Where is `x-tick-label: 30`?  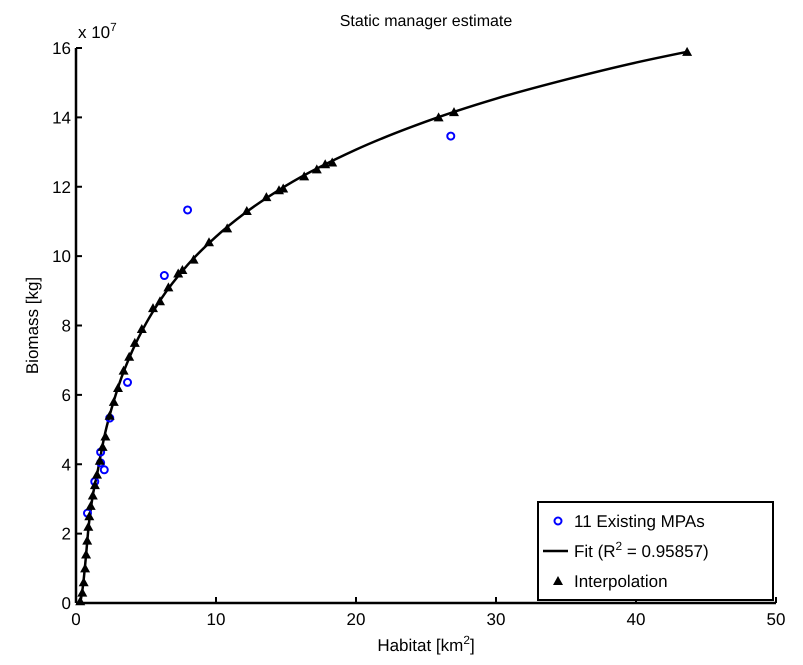
x-tick-label: 30 is located at coordinates (496, 619).